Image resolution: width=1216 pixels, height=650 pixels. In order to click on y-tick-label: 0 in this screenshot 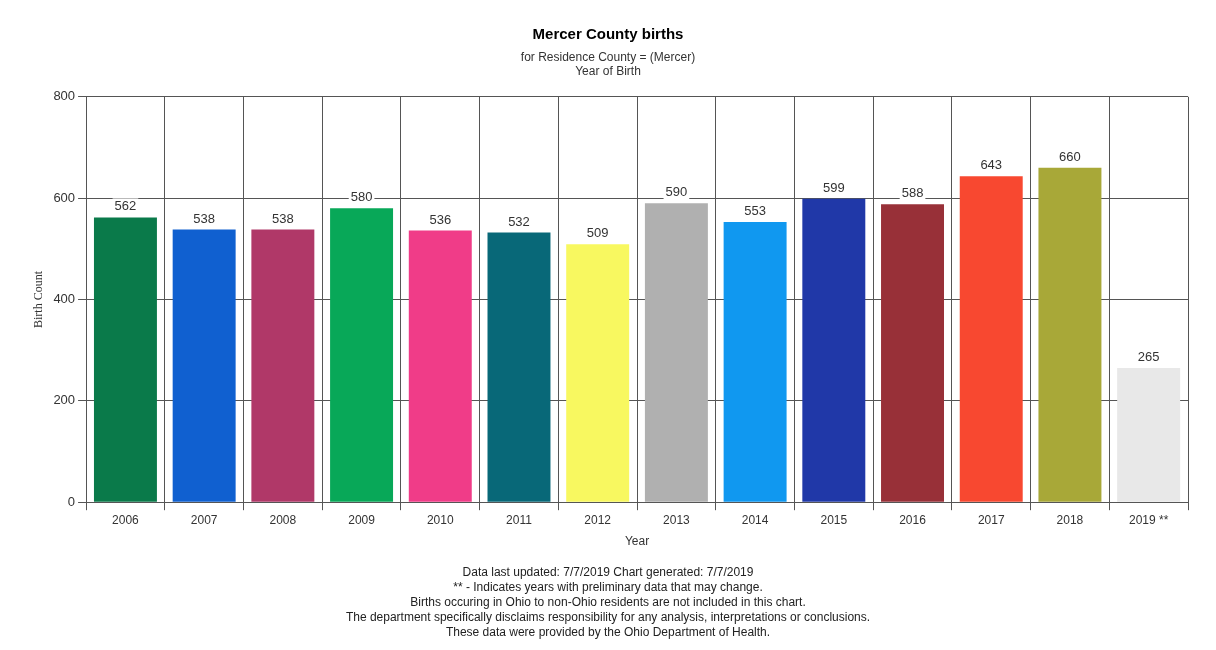, I will do `click(71, 501)`.